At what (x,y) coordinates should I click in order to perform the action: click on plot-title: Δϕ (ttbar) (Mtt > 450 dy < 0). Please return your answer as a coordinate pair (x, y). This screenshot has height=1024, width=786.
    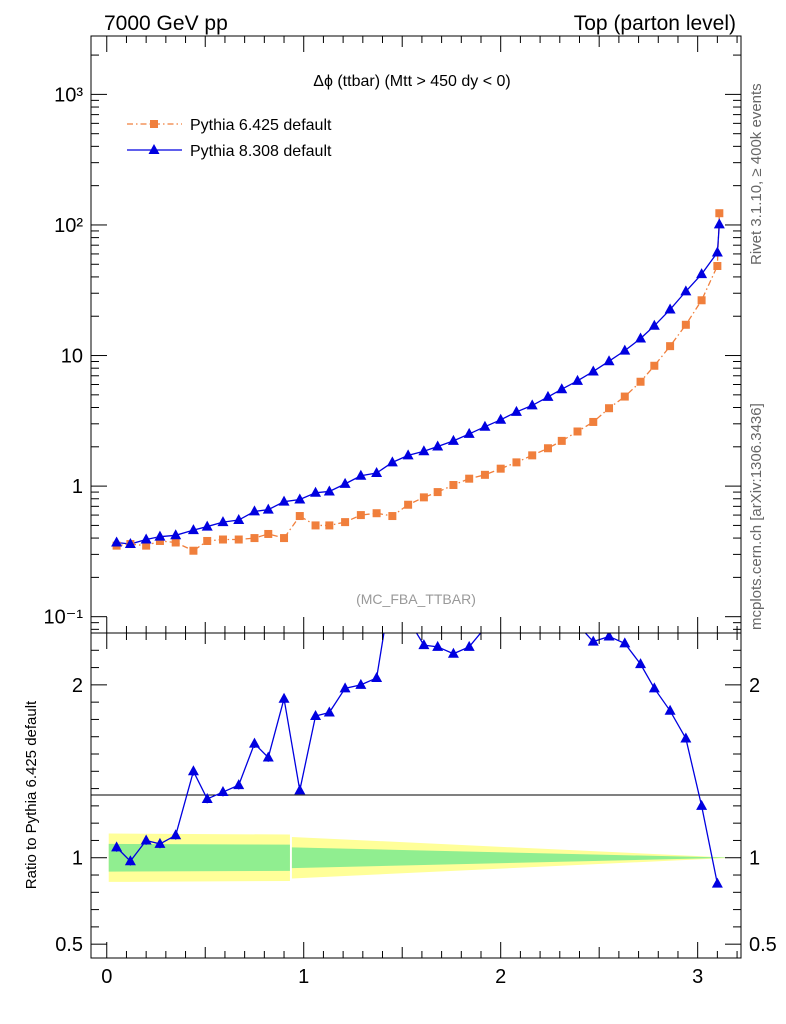
    Looking at the image, I should click on (412, 81).